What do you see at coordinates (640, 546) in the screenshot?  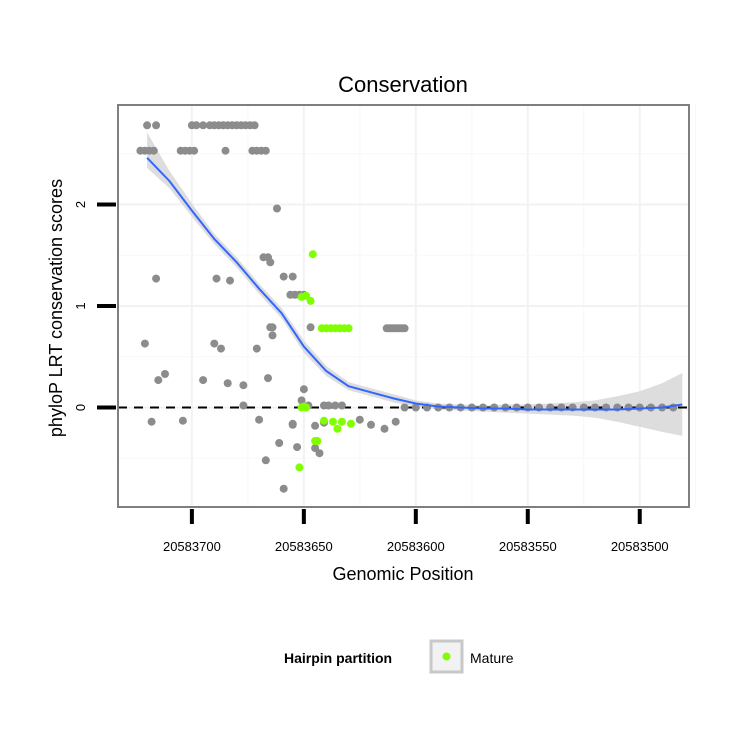 I see `x-tick-label: 20583500` at bounding box center [640, 546].